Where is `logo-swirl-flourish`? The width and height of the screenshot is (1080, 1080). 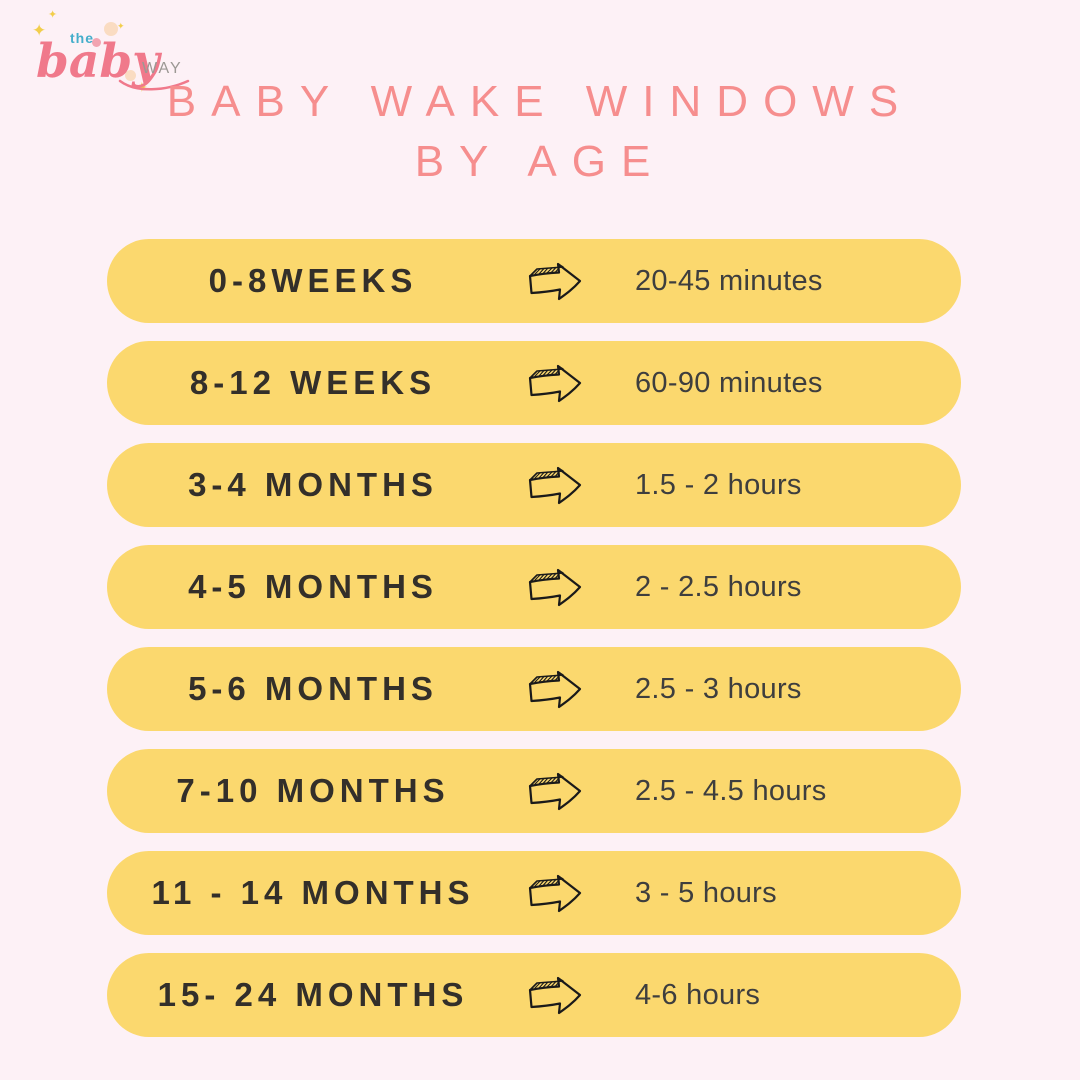 logo-swirl-flourish is located at coordinates (154, 85).